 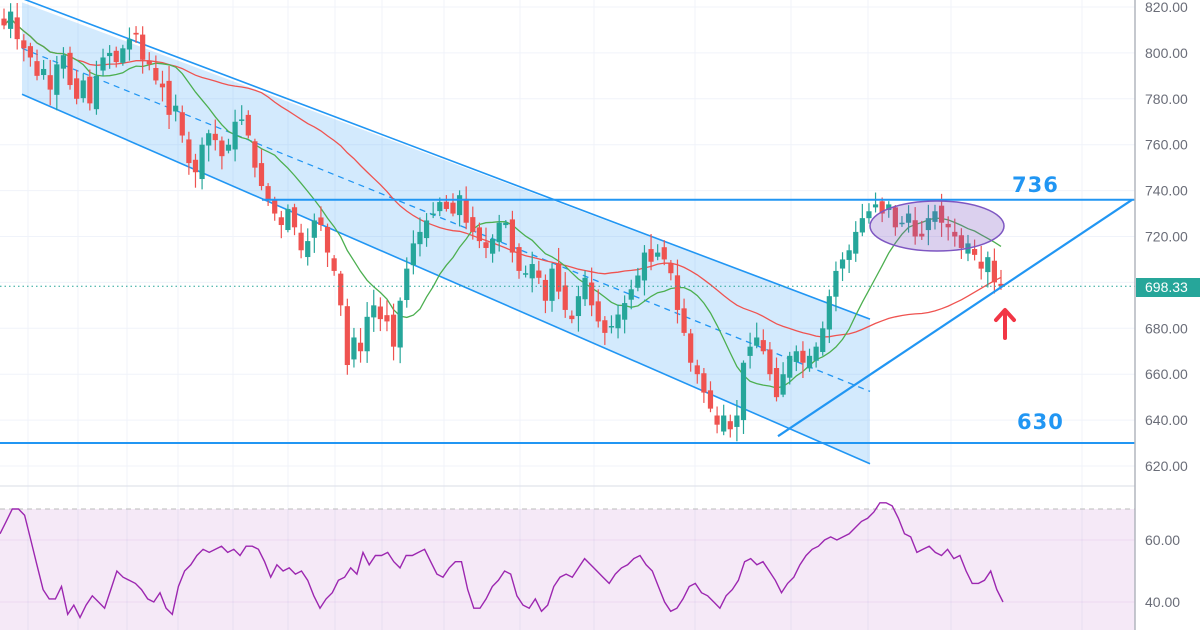 I want to click on resistance-label: 736, so click(x=1035, y=185).